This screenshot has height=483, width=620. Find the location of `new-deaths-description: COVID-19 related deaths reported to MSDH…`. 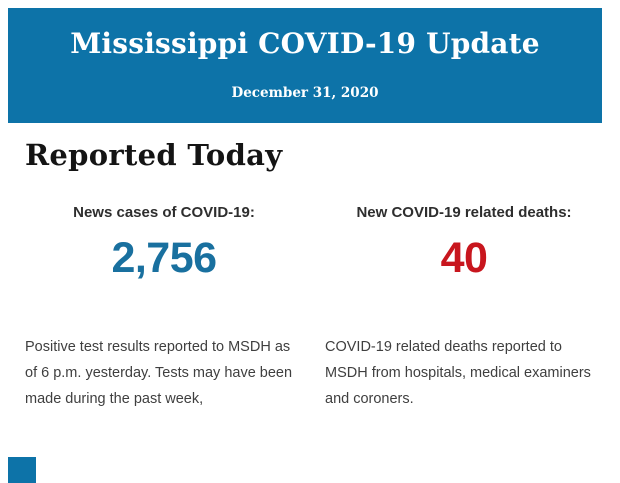

new-deaths-description: COVID-19 related deaths reported to MSDH… is located at coordinates (458, 373).